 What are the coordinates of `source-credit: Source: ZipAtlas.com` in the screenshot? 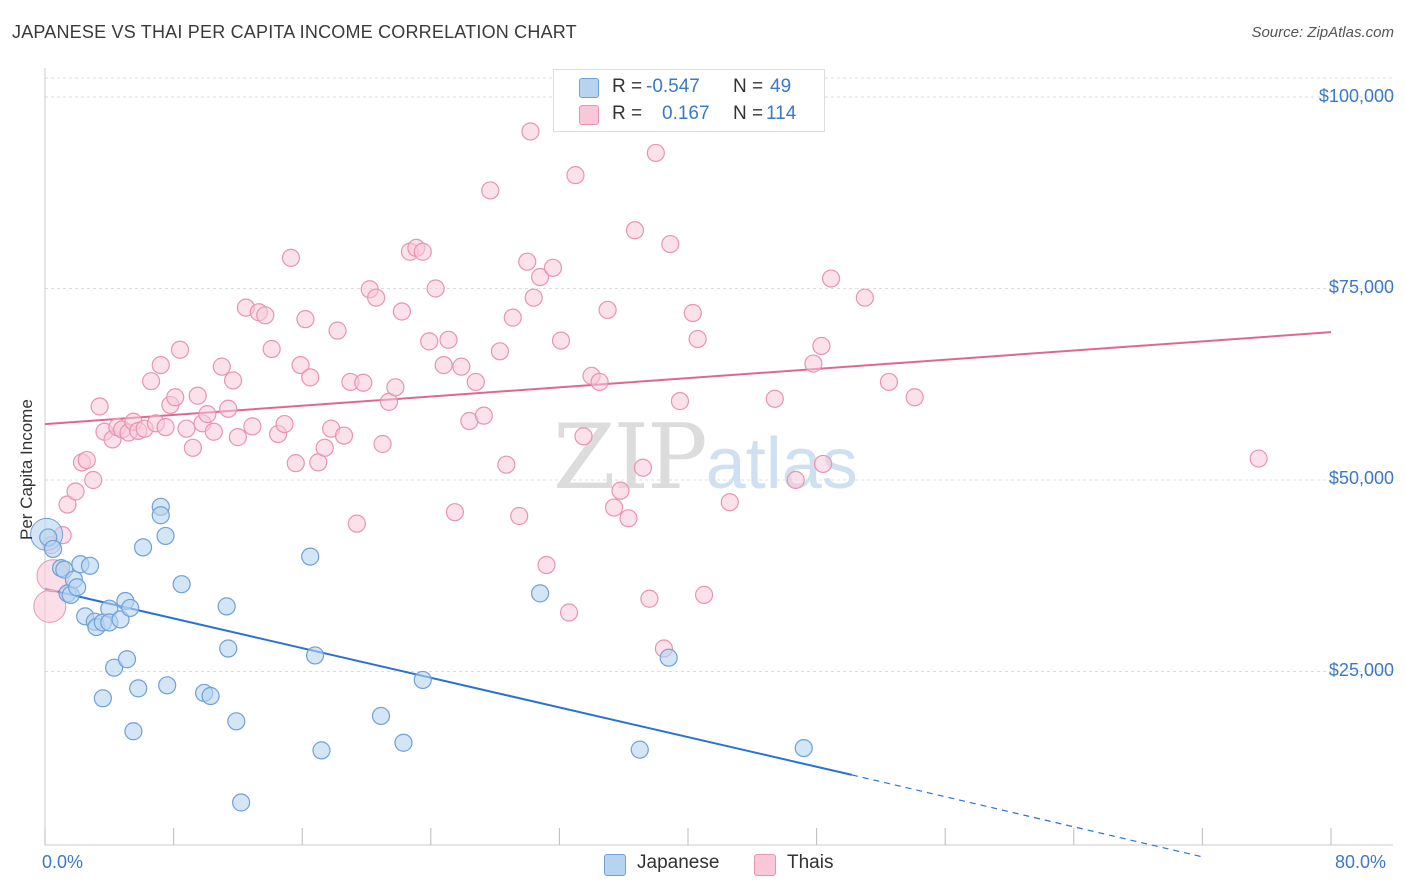 It's located at (1322, 32).